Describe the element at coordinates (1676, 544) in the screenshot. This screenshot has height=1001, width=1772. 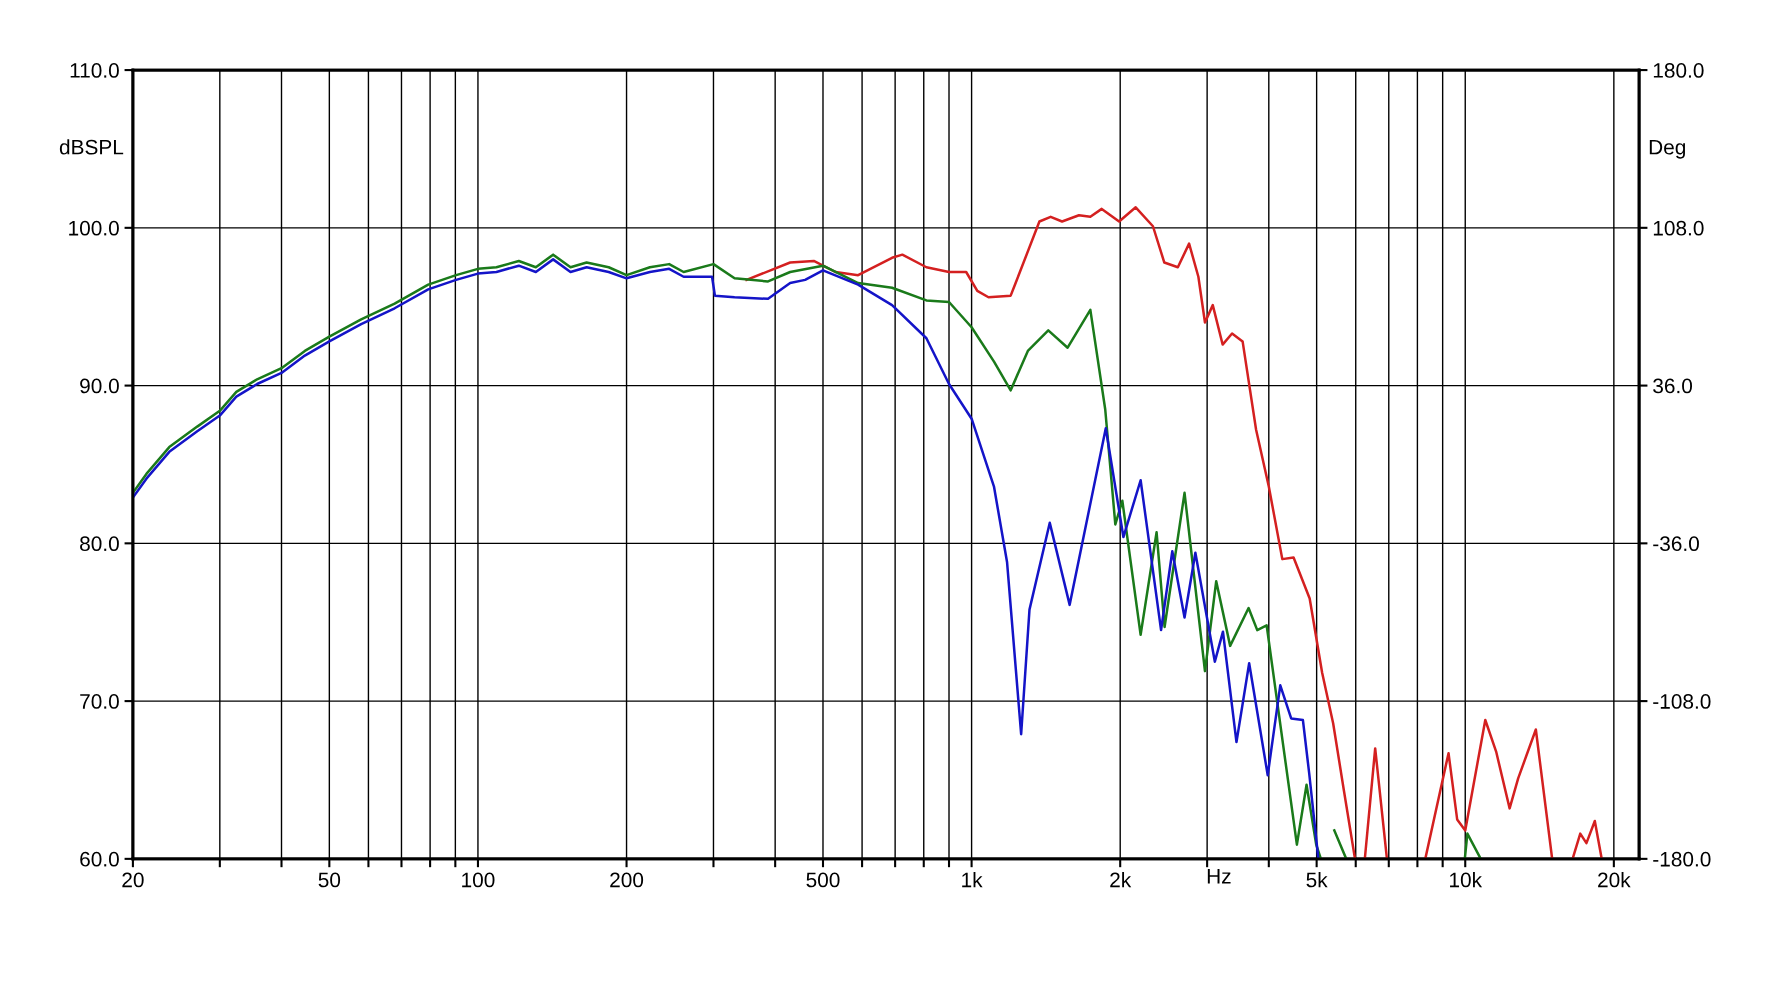
I see `y2-tick-label: -36.0` at that location.